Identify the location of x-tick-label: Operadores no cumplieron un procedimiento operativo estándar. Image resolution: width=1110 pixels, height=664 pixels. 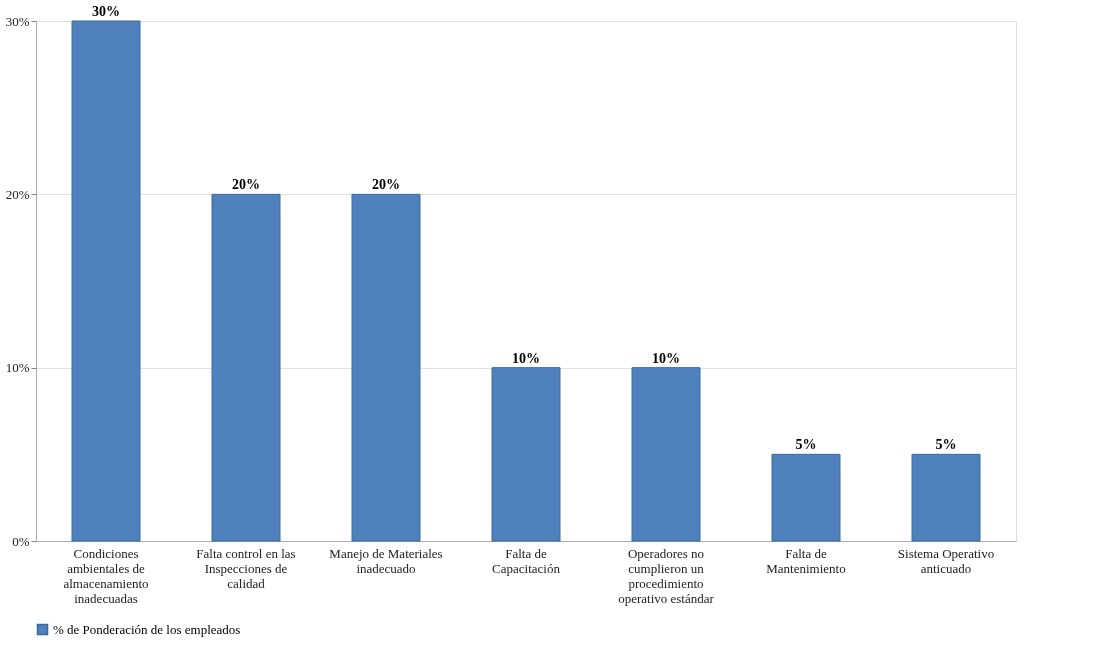
(666, 575).